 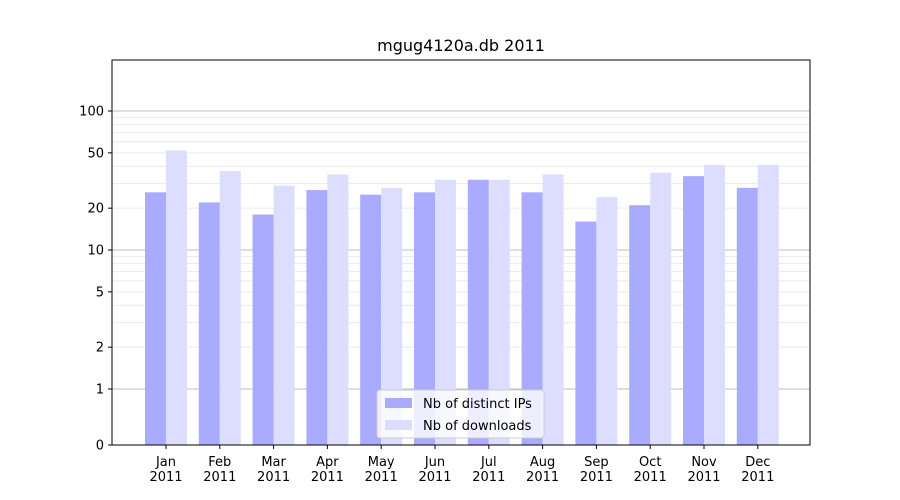 What do you see at coordinates (434, 470) in the screenshot?
I see `x-tick-label: Jun 2011` at bounding box center [434, 470].